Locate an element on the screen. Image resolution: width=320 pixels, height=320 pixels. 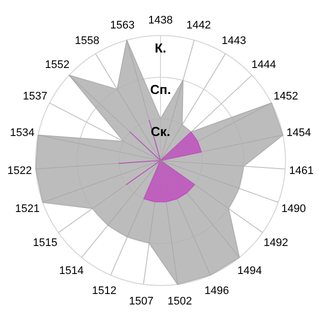
spoke-label: 1496 is located at coordinates (217, 291).